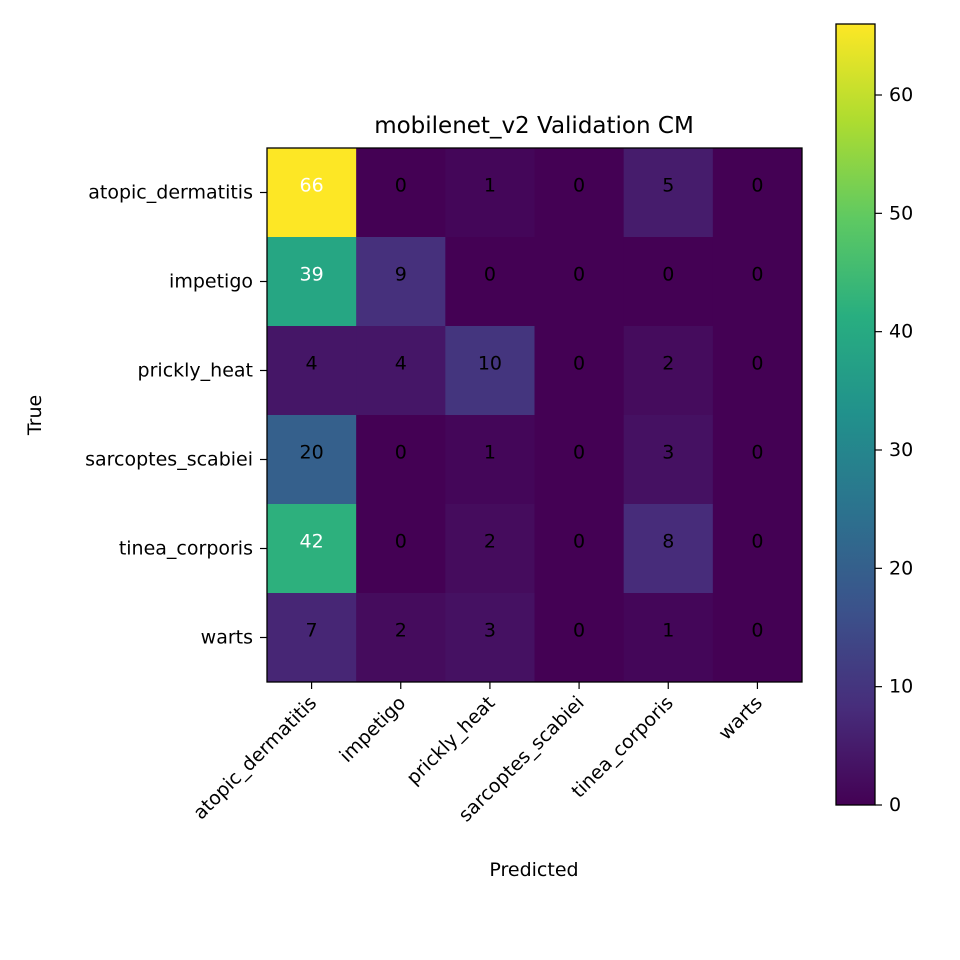  What do you see at coordinates (901, 450) in the screenshot?
I see `colorbar-tick-label: 30` at bounding box center [901, 450].